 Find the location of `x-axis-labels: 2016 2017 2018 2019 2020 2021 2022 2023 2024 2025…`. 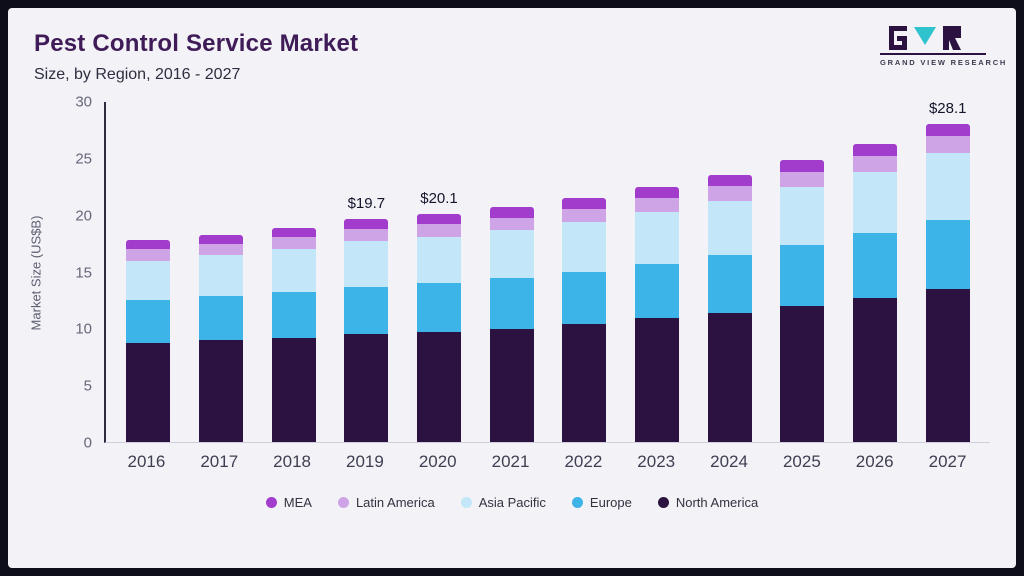

x-axis-labels: 2016 2017 2018 2019 2020 2021 2022 2023 2024 2025… is located at coordinates (547, 462).